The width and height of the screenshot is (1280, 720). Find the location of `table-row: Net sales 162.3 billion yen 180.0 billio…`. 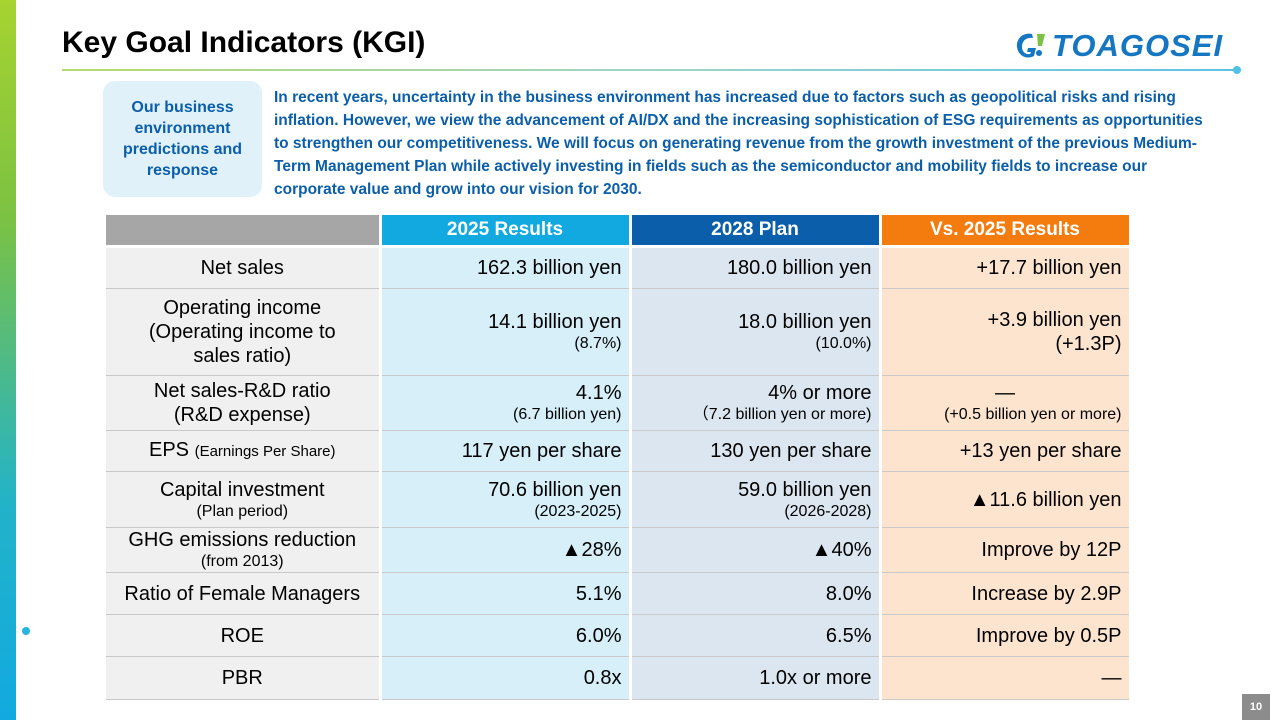

table-row: Net sales 162.3 billion yen 180.0 billio… is located at coordinates (619, 267).